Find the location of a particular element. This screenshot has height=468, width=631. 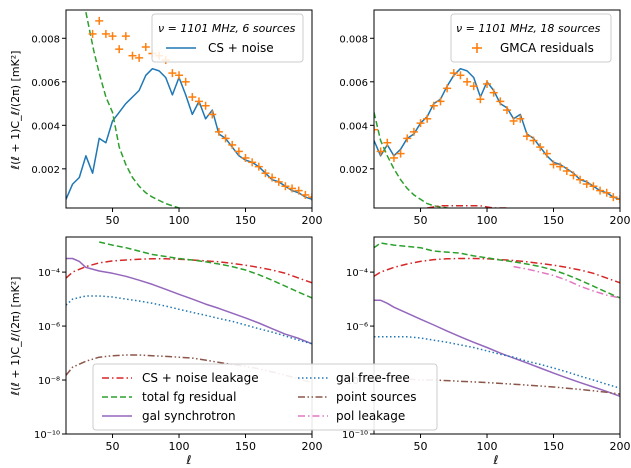

series-line-pol-leakage is located at coordinates (566, 282).